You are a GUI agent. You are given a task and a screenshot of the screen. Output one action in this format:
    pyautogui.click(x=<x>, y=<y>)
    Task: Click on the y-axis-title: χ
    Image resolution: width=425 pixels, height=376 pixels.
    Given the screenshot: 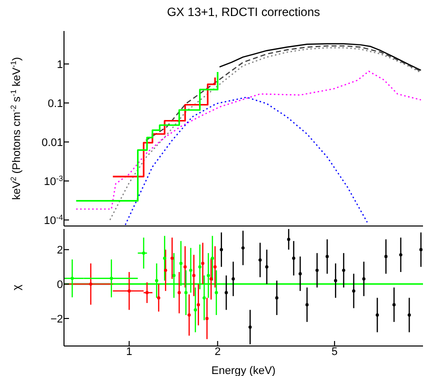 What is the action you would take?
    pyautogui.click(x=17, y=287)
    